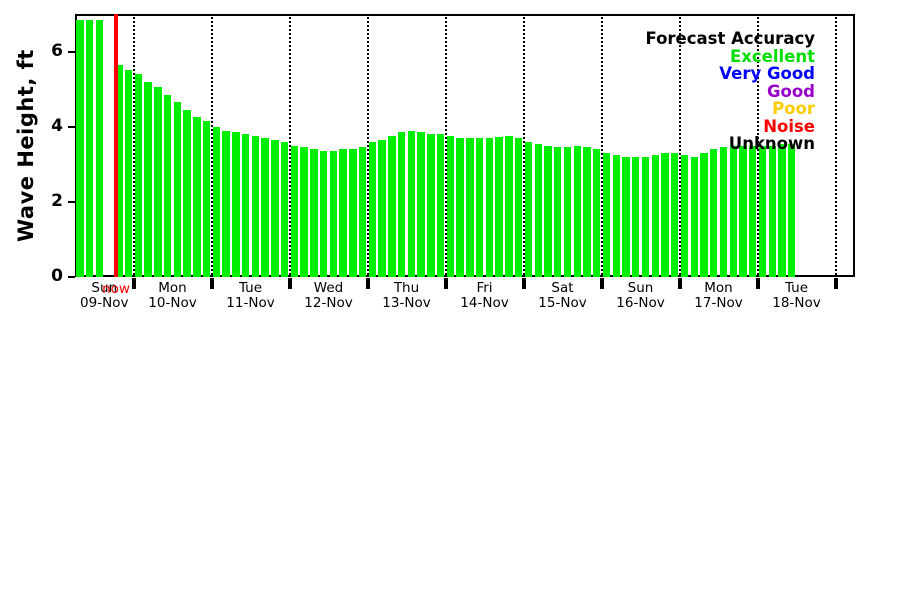  What do you see at coordinates (57, 50) in the screenshot?
I see `y-tick-label: 6` at bounding box center [57, 50].